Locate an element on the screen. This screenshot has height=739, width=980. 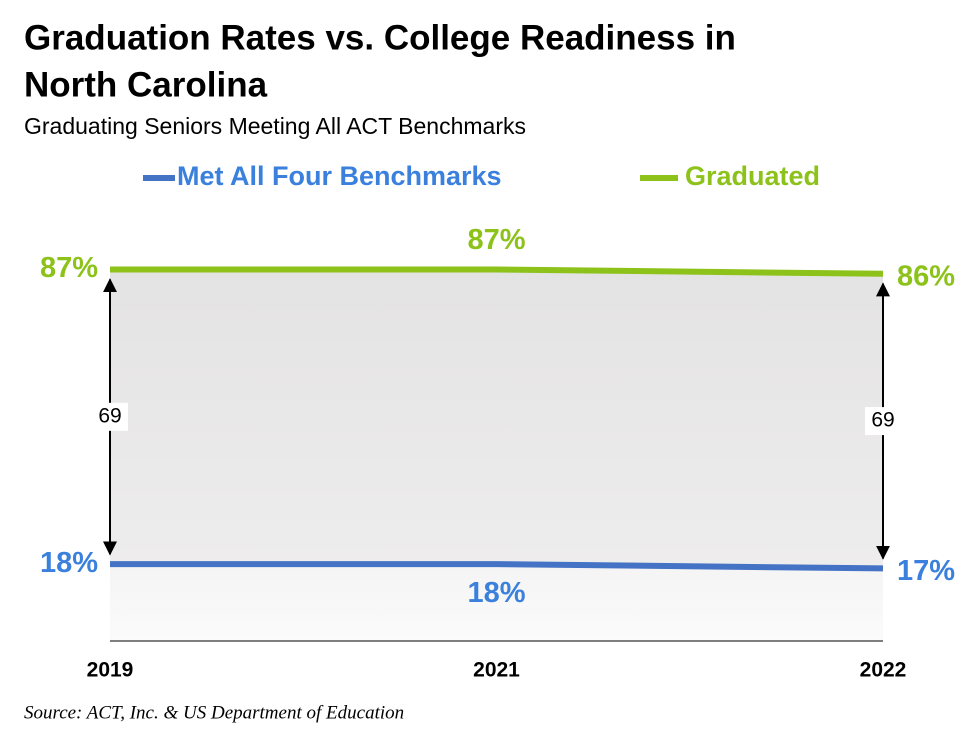
legend-label: Met All Four Benchmarks is located at coordinates (339, 176).